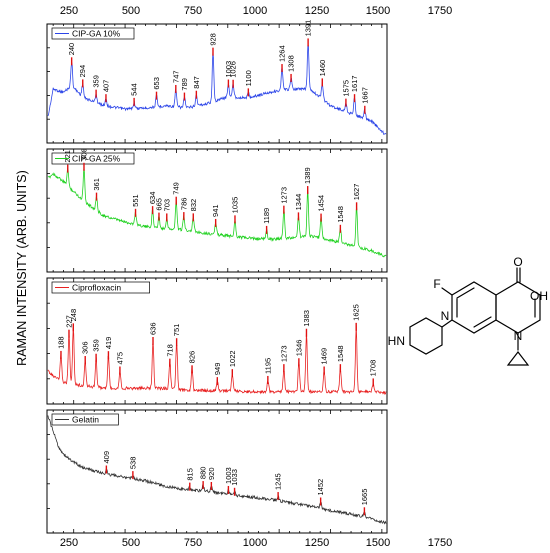  What do you see at coordinates (356, 312) in the screenshot?
I see `peak-label: 1625` at bounding box center [356, 312].